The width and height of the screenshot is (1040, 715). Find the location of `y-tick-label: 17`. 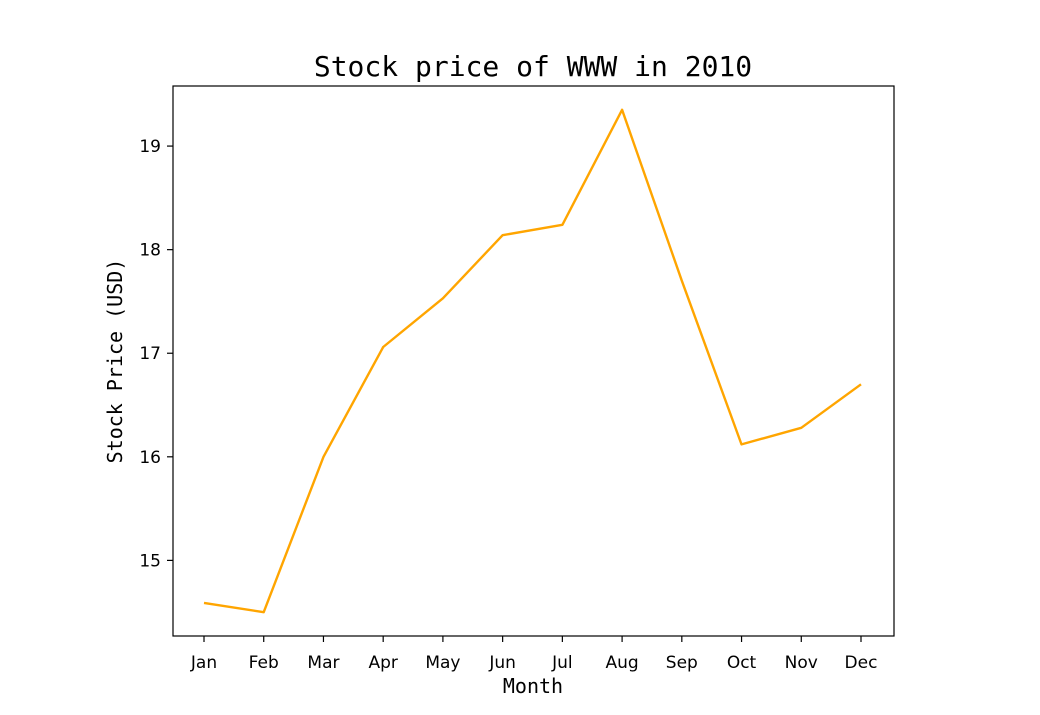

y-tick-label: 17 is located at coordinates (150, 354).